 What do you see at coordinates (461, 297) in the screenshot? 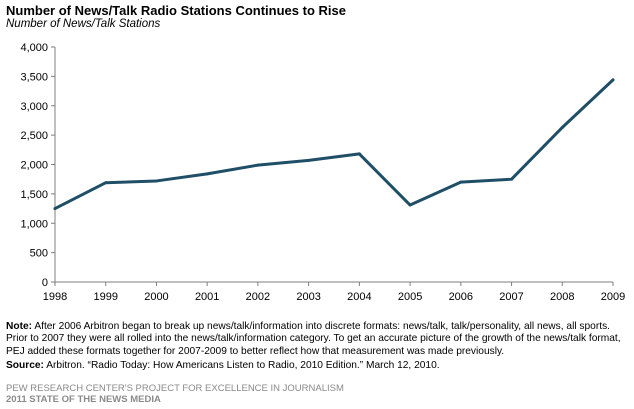
I see `x-tick-label: 2006` at bounding box center [461, 297].